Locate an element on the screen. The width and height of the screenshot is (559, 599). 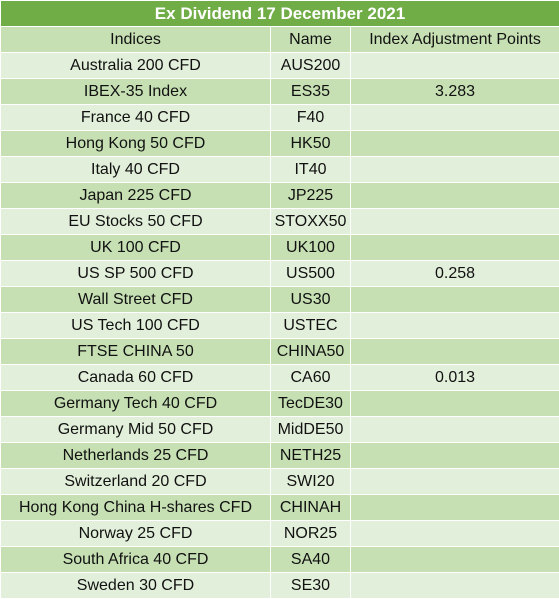
cell-name: SA40 is located at coordinates (311, 560).